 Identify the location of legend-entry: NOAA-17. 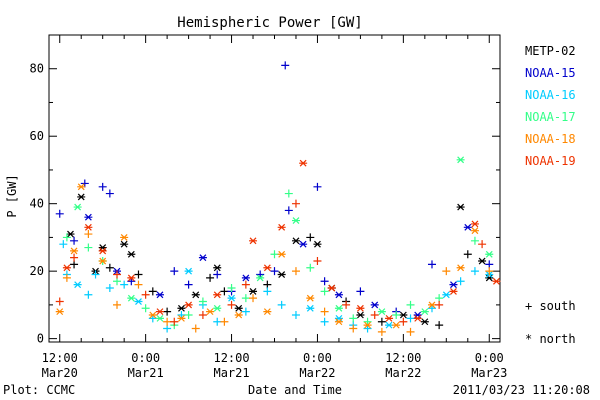
(550, 117).